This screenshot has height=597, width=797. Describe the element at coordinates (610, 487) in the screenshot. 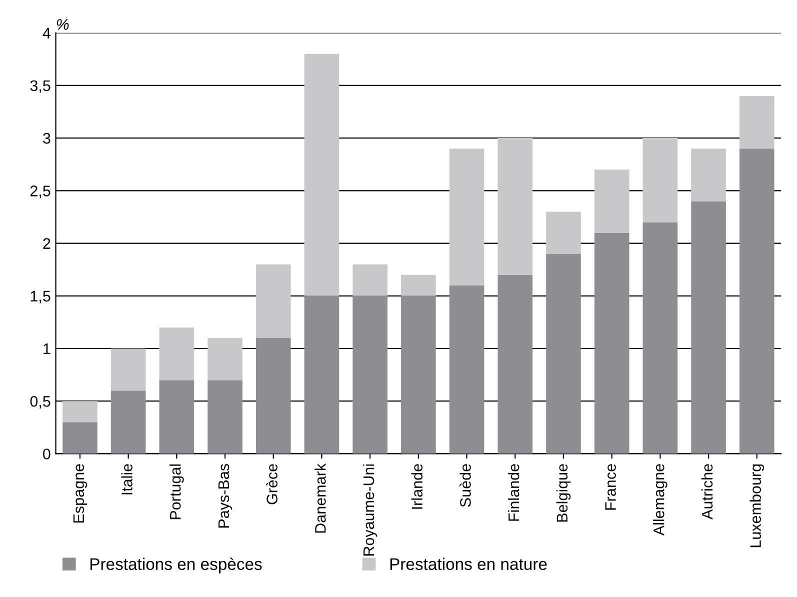

I see `x-tick-label: France` at that location.